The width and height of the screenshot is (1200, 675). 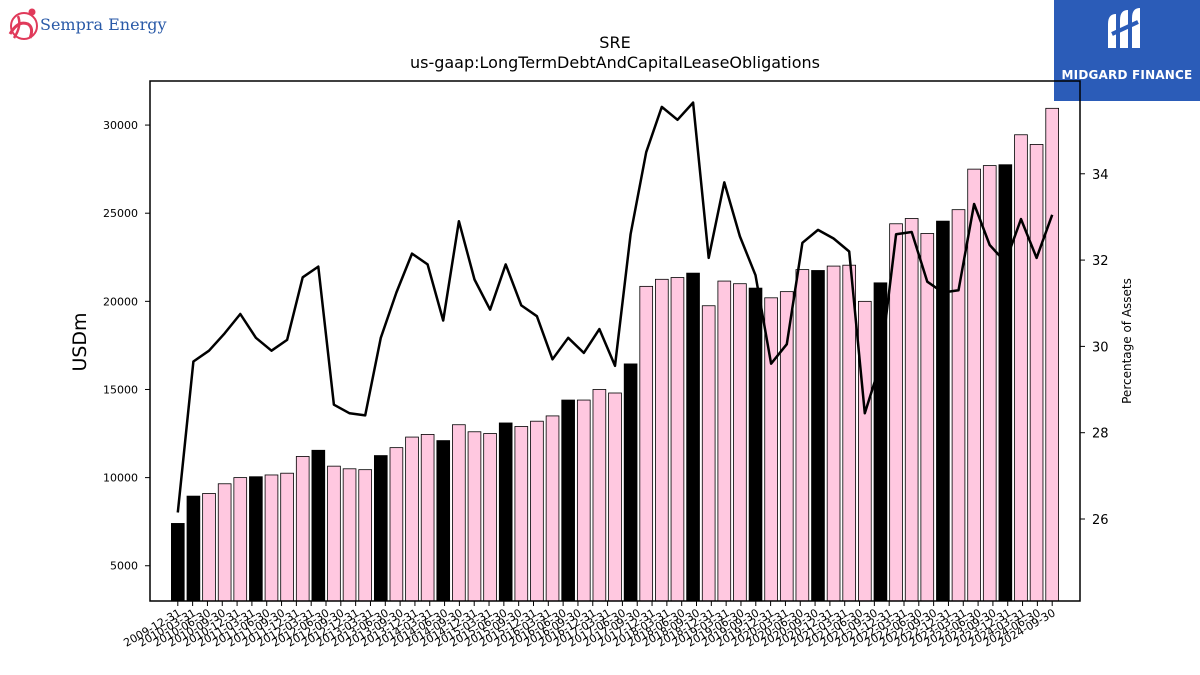 What do you see at coordinates (124, 566) in the screenshot?
I see `y-tick-label-left: 5000` at bounding box center [124, 566].